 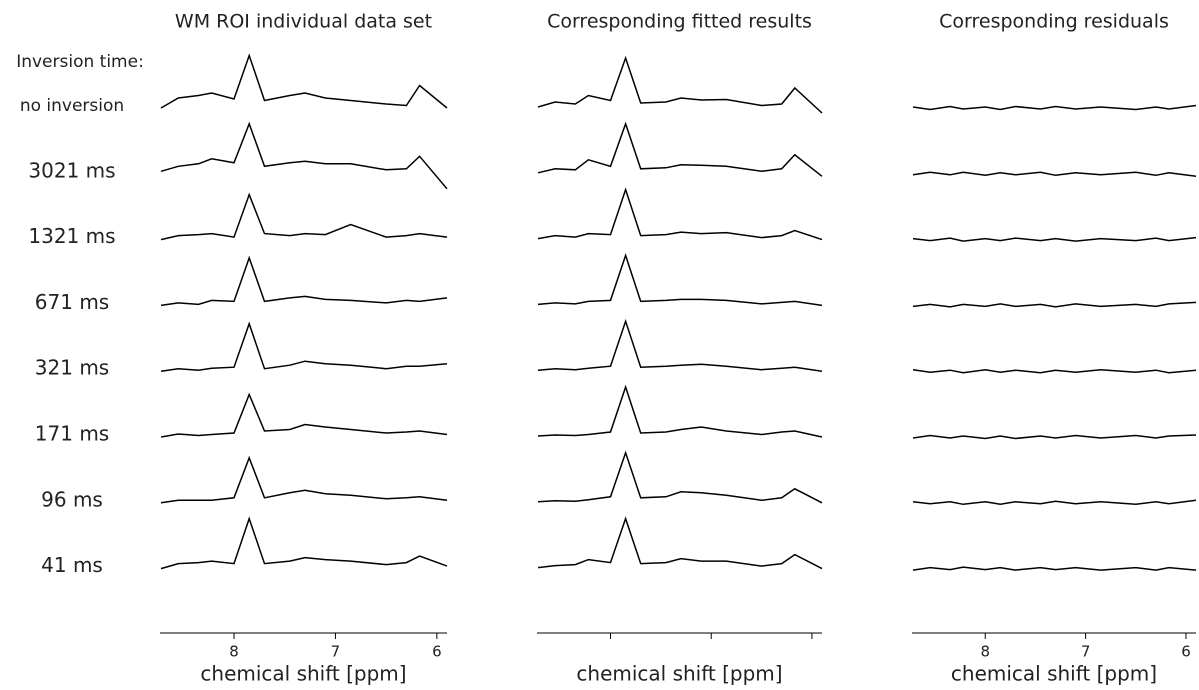 I want to click on row-label: 41 ms, so click(x=72, y=565).